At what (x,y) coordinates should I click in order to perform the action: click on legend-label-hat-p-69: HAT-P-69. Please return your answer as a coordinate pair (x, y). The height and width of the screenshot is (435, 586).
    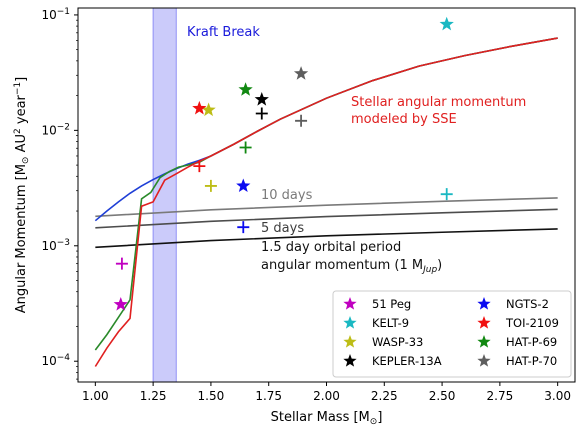
    Looking at the image, I should click on (531, 342).